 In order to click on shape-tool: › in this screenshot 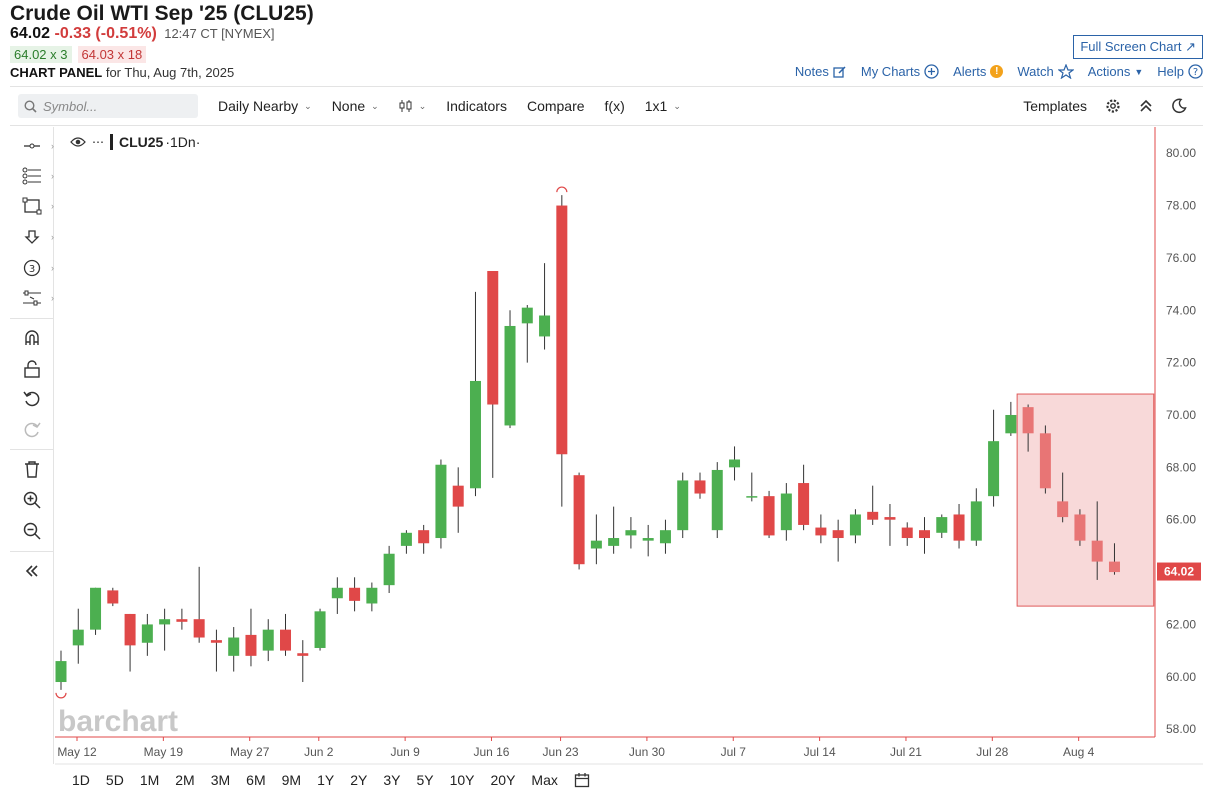, I will do `click(37, 206)`.